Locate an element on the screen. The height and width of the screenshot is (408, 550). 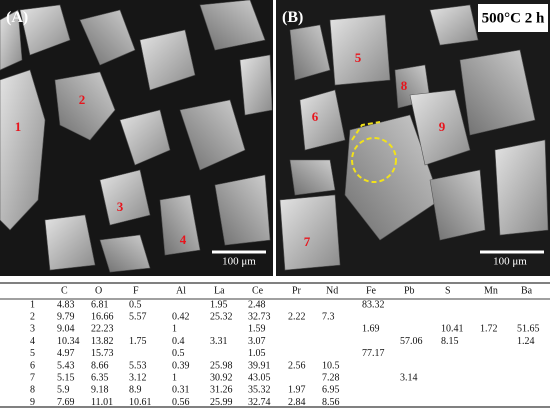
column-header: O is located at coordinates (98, 290).